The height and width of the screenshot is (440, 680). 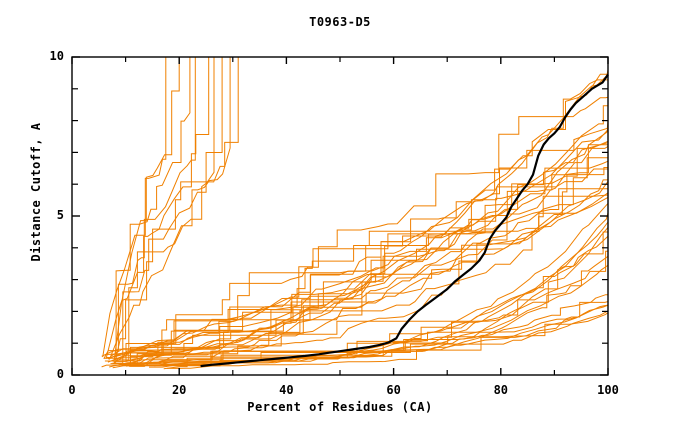 I want to click on x-tick-label: 60, so click(x=393, y=390).